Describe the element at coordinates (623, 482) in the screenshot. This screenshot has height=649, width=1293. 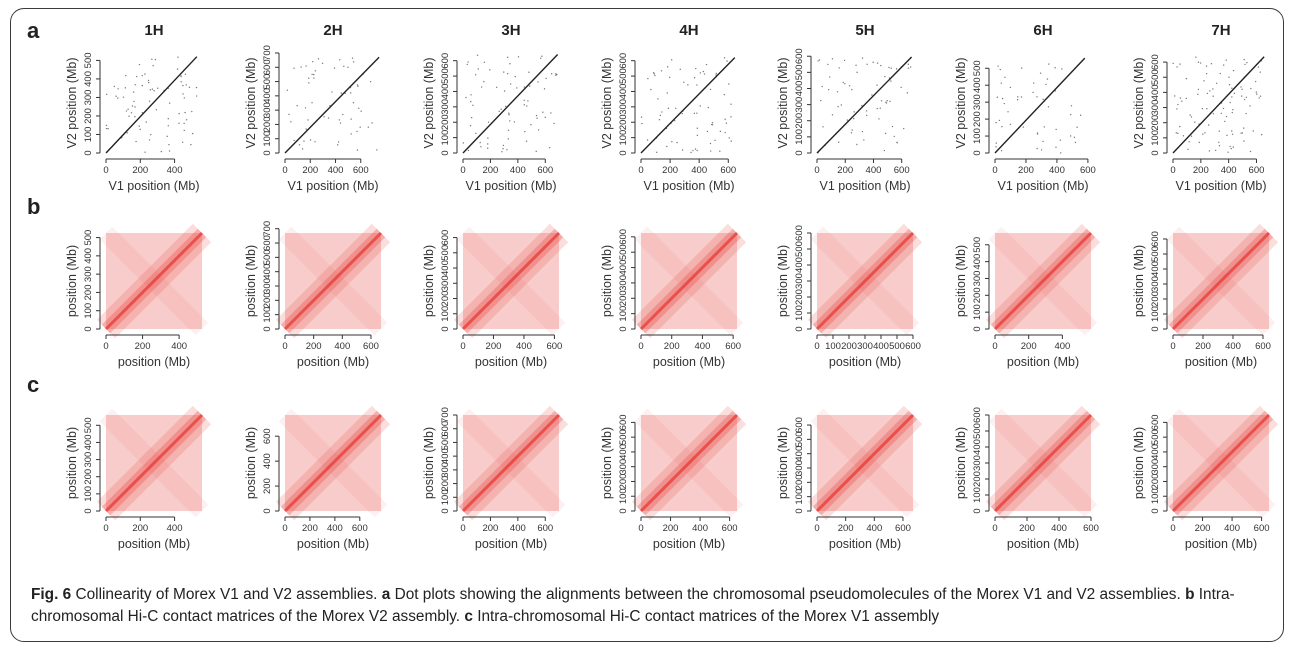
I see `panel-c-4H-y-tick-label: 200` at that location.